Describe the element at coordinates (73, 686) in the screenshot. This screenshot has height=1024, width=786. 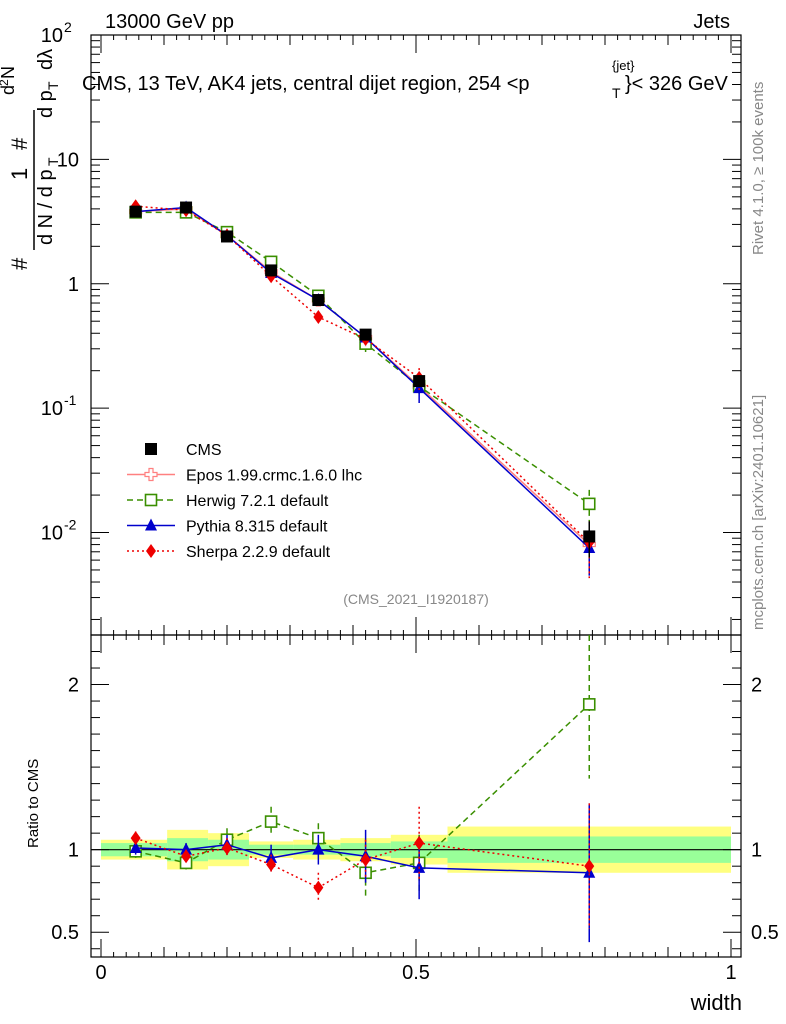
I see `ratio-ytick-label-2: 2` at that location.